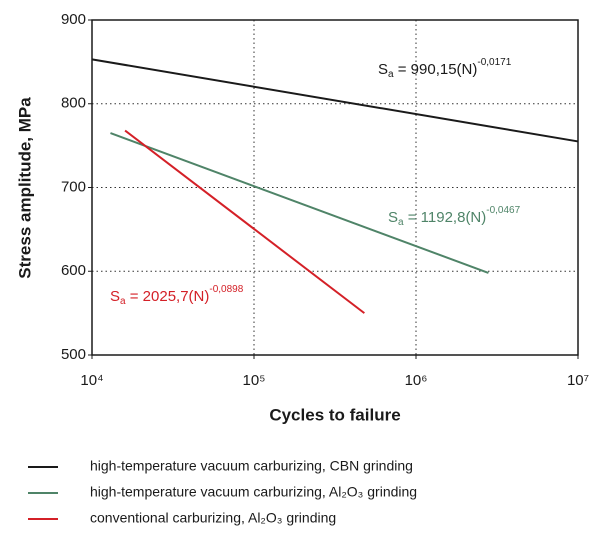 Image resolution: width=596 pixels, height=535 pixels. Describe the element at coordinates (226, 289) in the screenshot. I see `equation-exponent: -0,0898` at that location.